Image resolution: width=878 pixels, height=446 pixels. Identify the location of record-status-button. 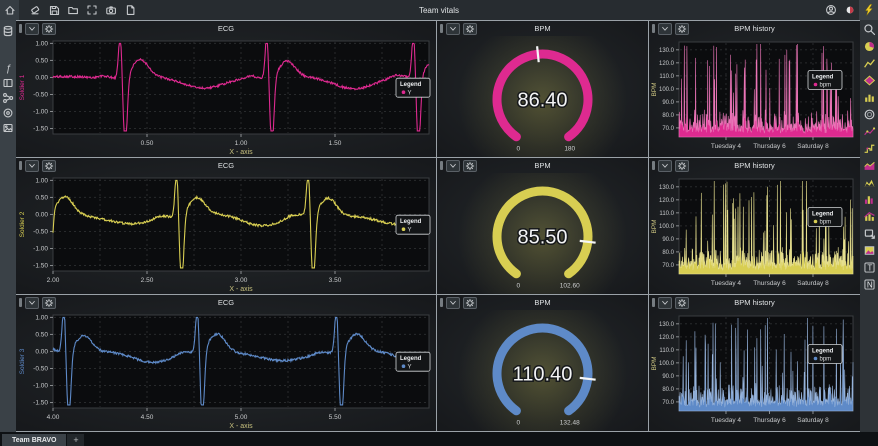
(849, 10).